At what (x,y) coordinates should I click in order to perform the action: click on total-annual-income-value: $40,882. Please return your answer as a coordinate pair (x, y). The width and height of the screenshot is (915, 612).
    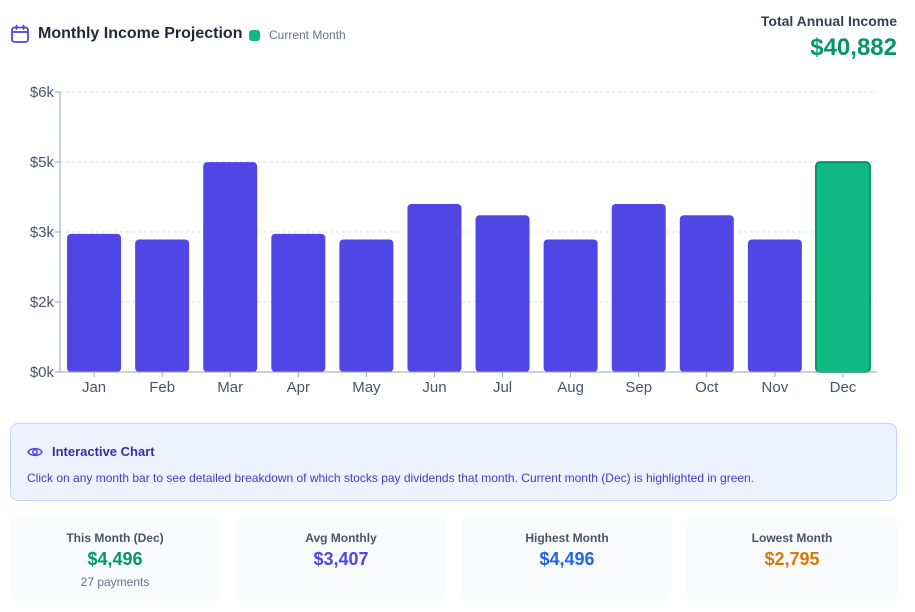
    Looking at the image, I should click on (853, 47).